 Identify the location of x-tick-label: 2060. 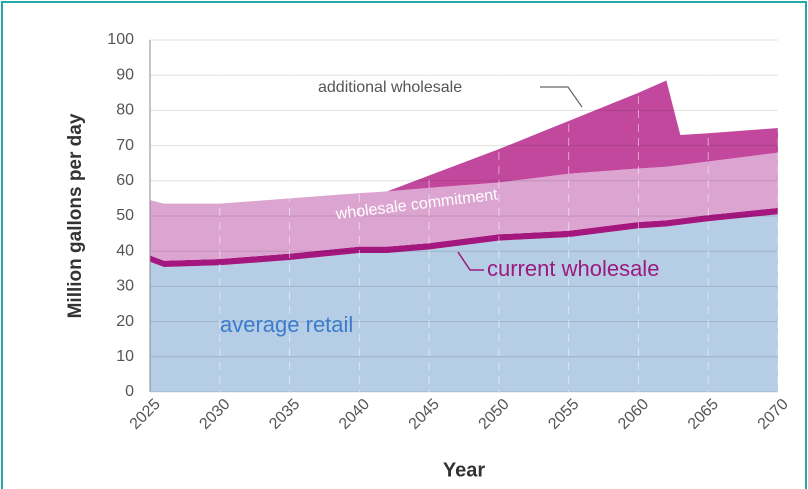
(633, 414).